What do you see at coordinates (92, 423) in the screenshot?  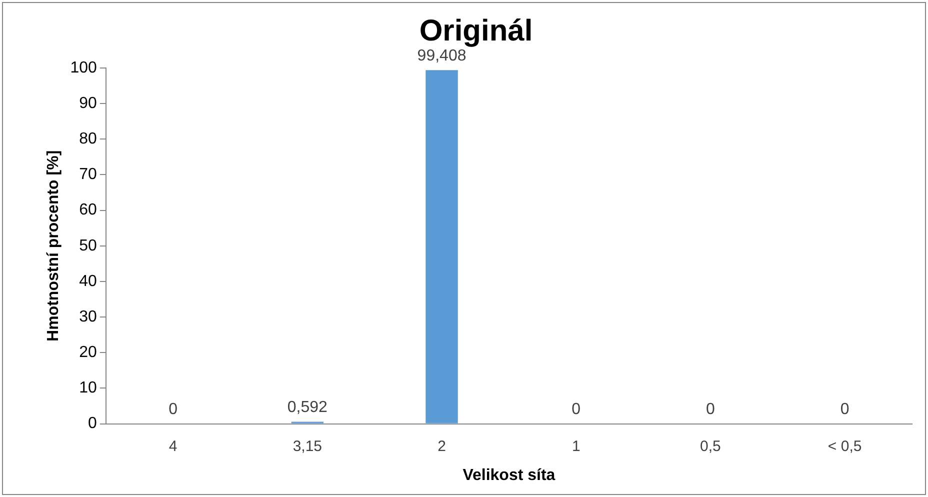 I see `y-tick-label: 0` at bounding box center [92, 423].